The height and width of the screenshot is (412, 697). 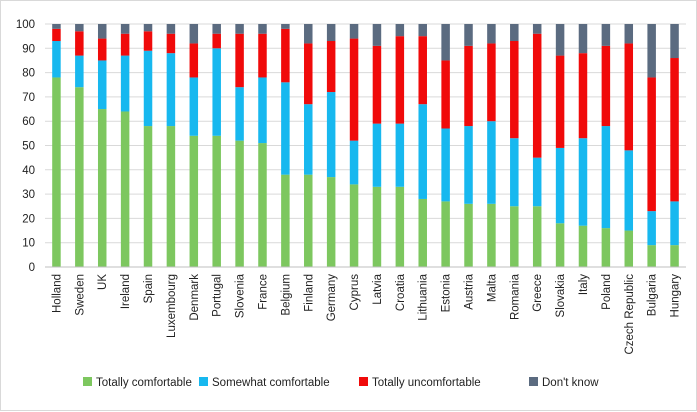 What do you see at coordinates (87, 381) in the screenshot?
I see `legend-swatch` at bounding box center [87, 381].